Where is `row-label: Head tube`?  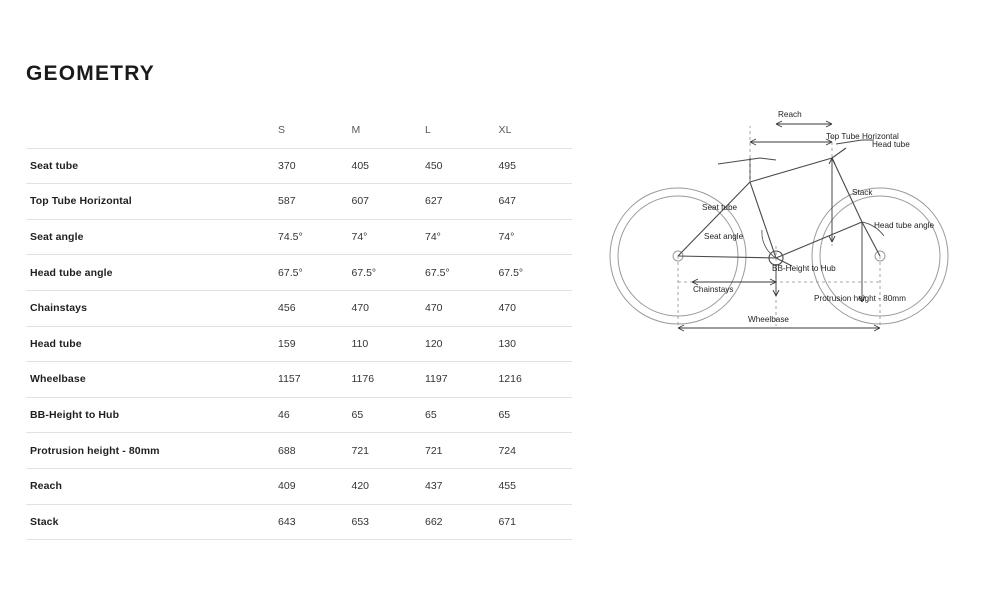 row-label: Head tube is located at coordinates (152, 344).